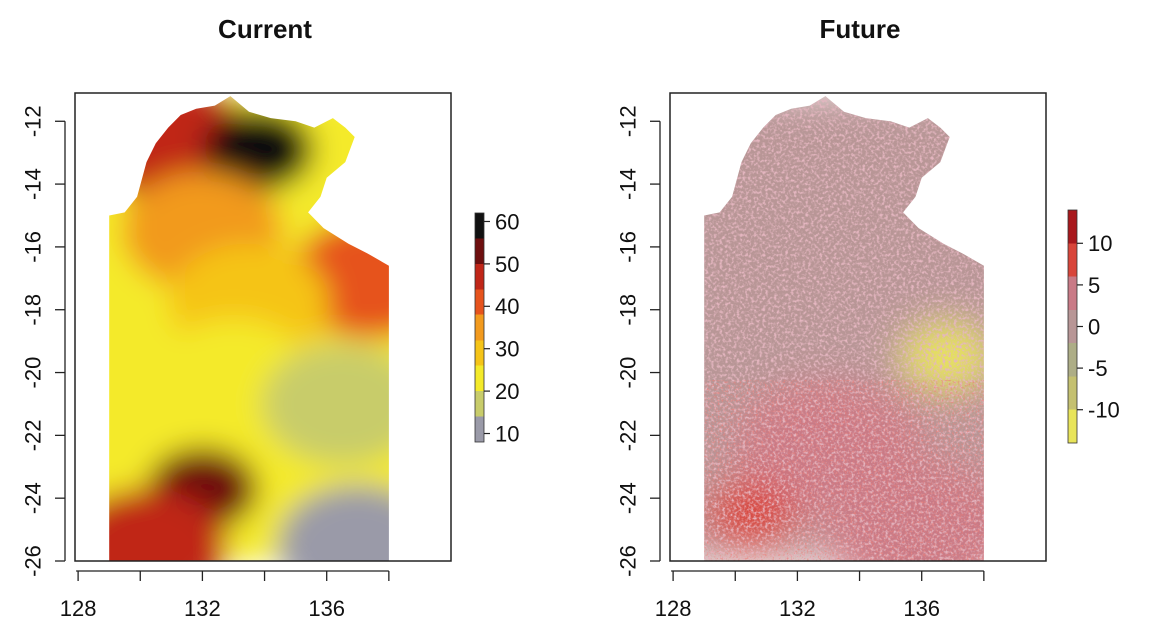  Describe the element at coordinates (265, 29) in the screenshot. I see `current-title: Current` at that location.